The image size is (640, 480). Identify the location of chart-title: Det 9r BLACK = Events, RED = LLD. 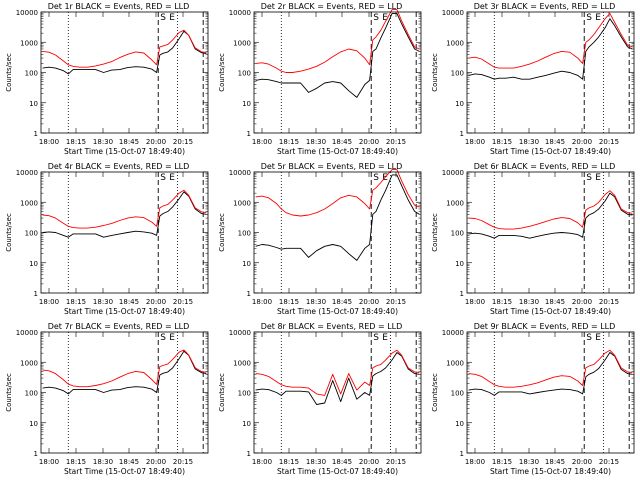
(545, 326).